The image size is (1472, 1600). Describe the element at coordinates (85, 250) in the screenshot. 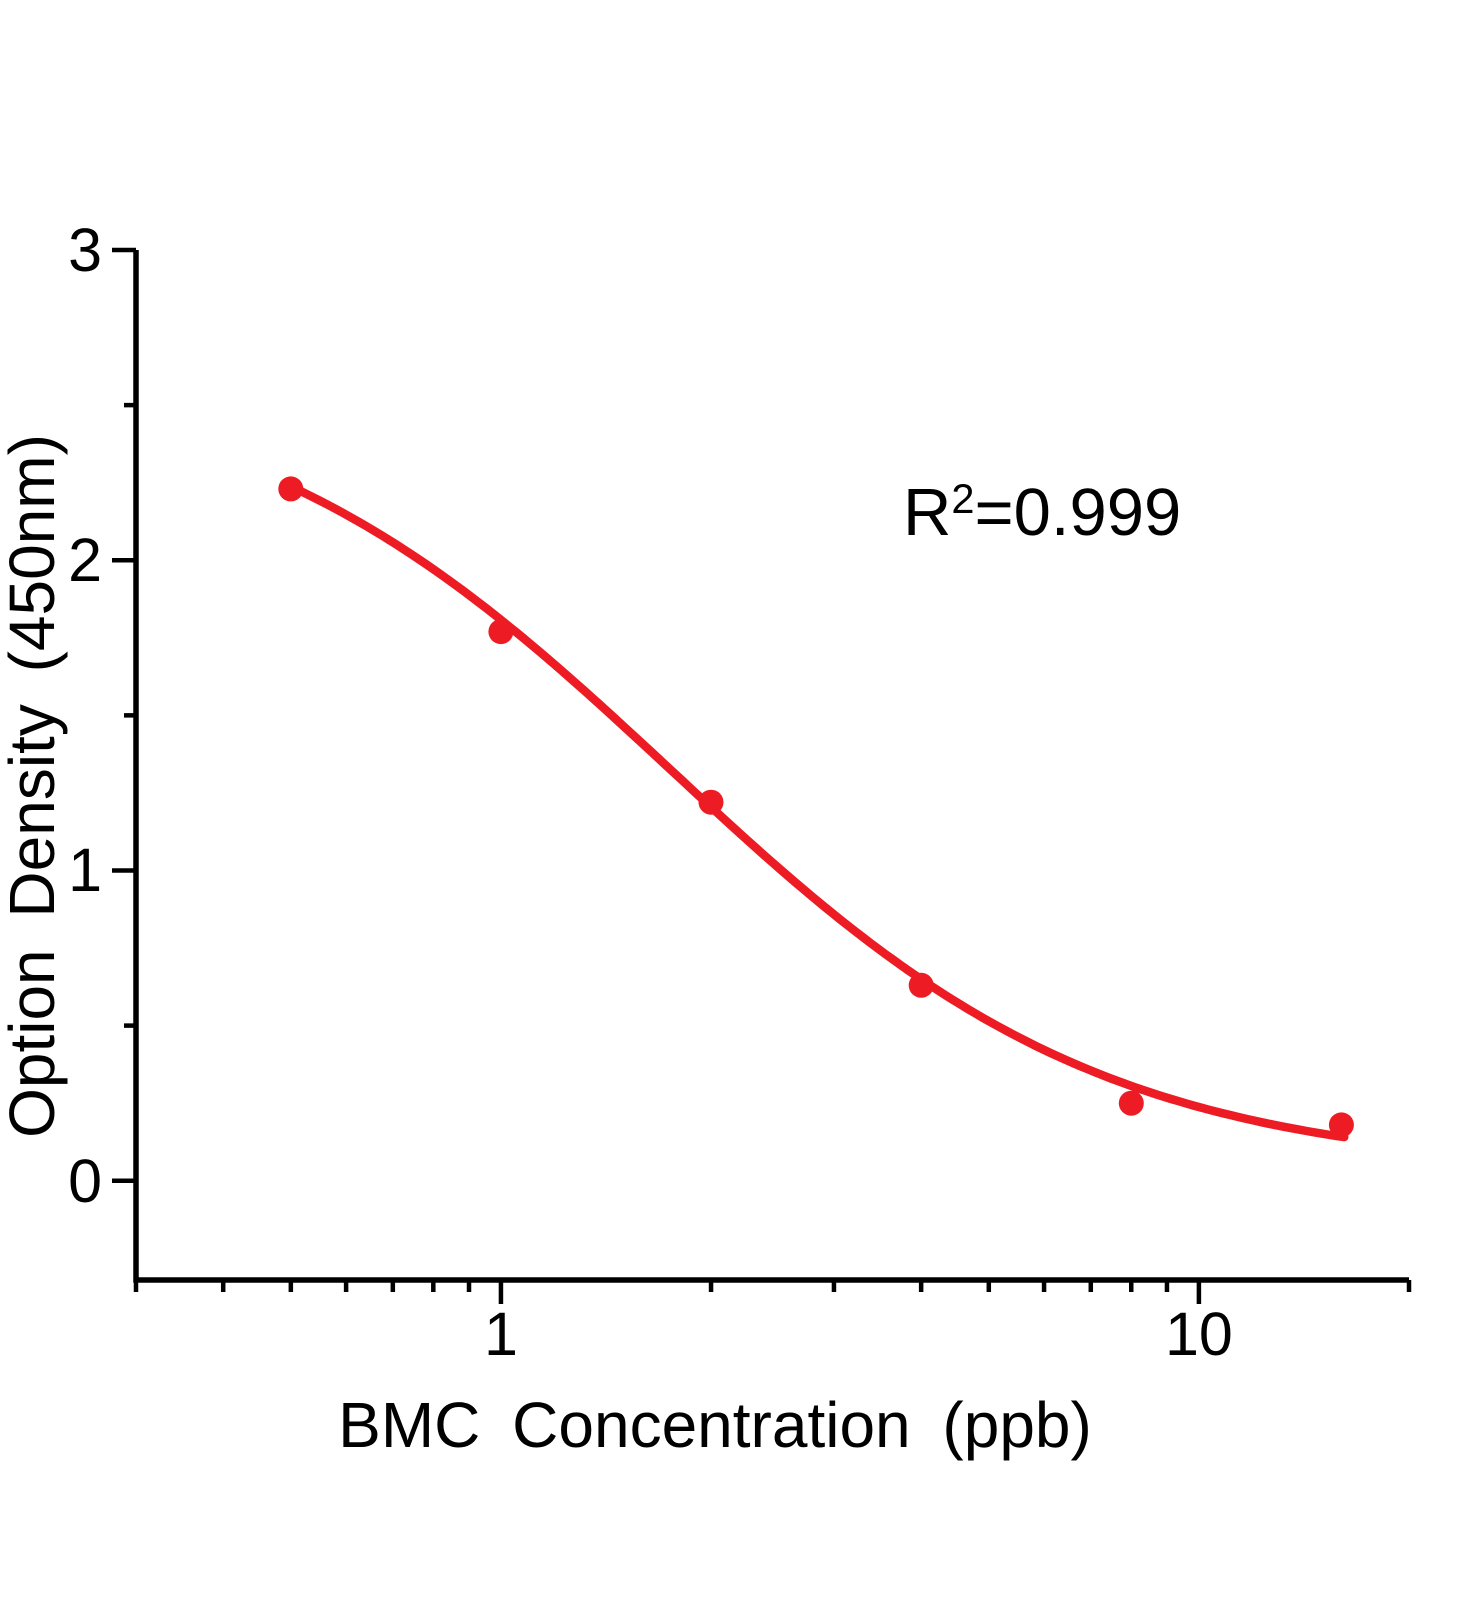

I see `y-tick-label: 3` at that location.